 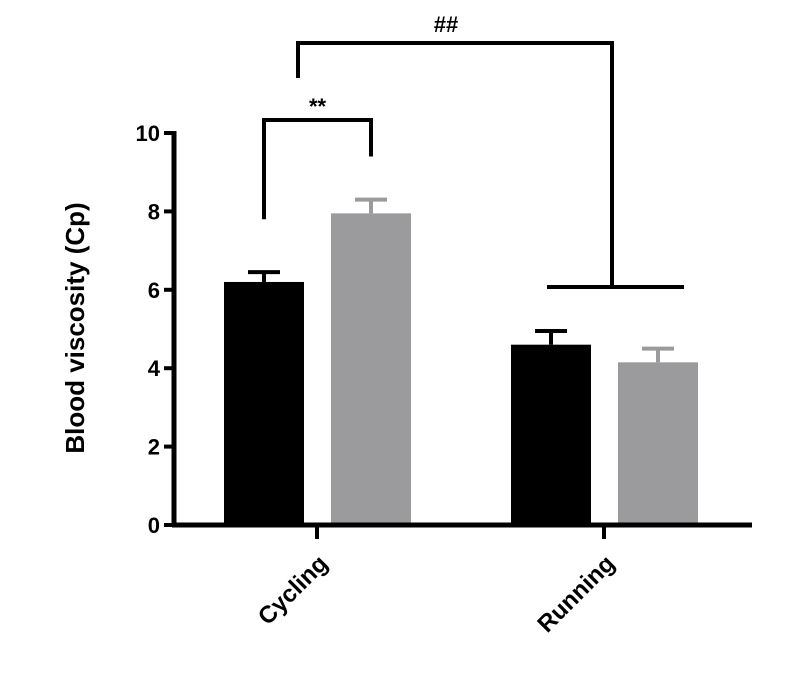 I want to click on significance-label-cycling: **, so click(x=318, y=106).